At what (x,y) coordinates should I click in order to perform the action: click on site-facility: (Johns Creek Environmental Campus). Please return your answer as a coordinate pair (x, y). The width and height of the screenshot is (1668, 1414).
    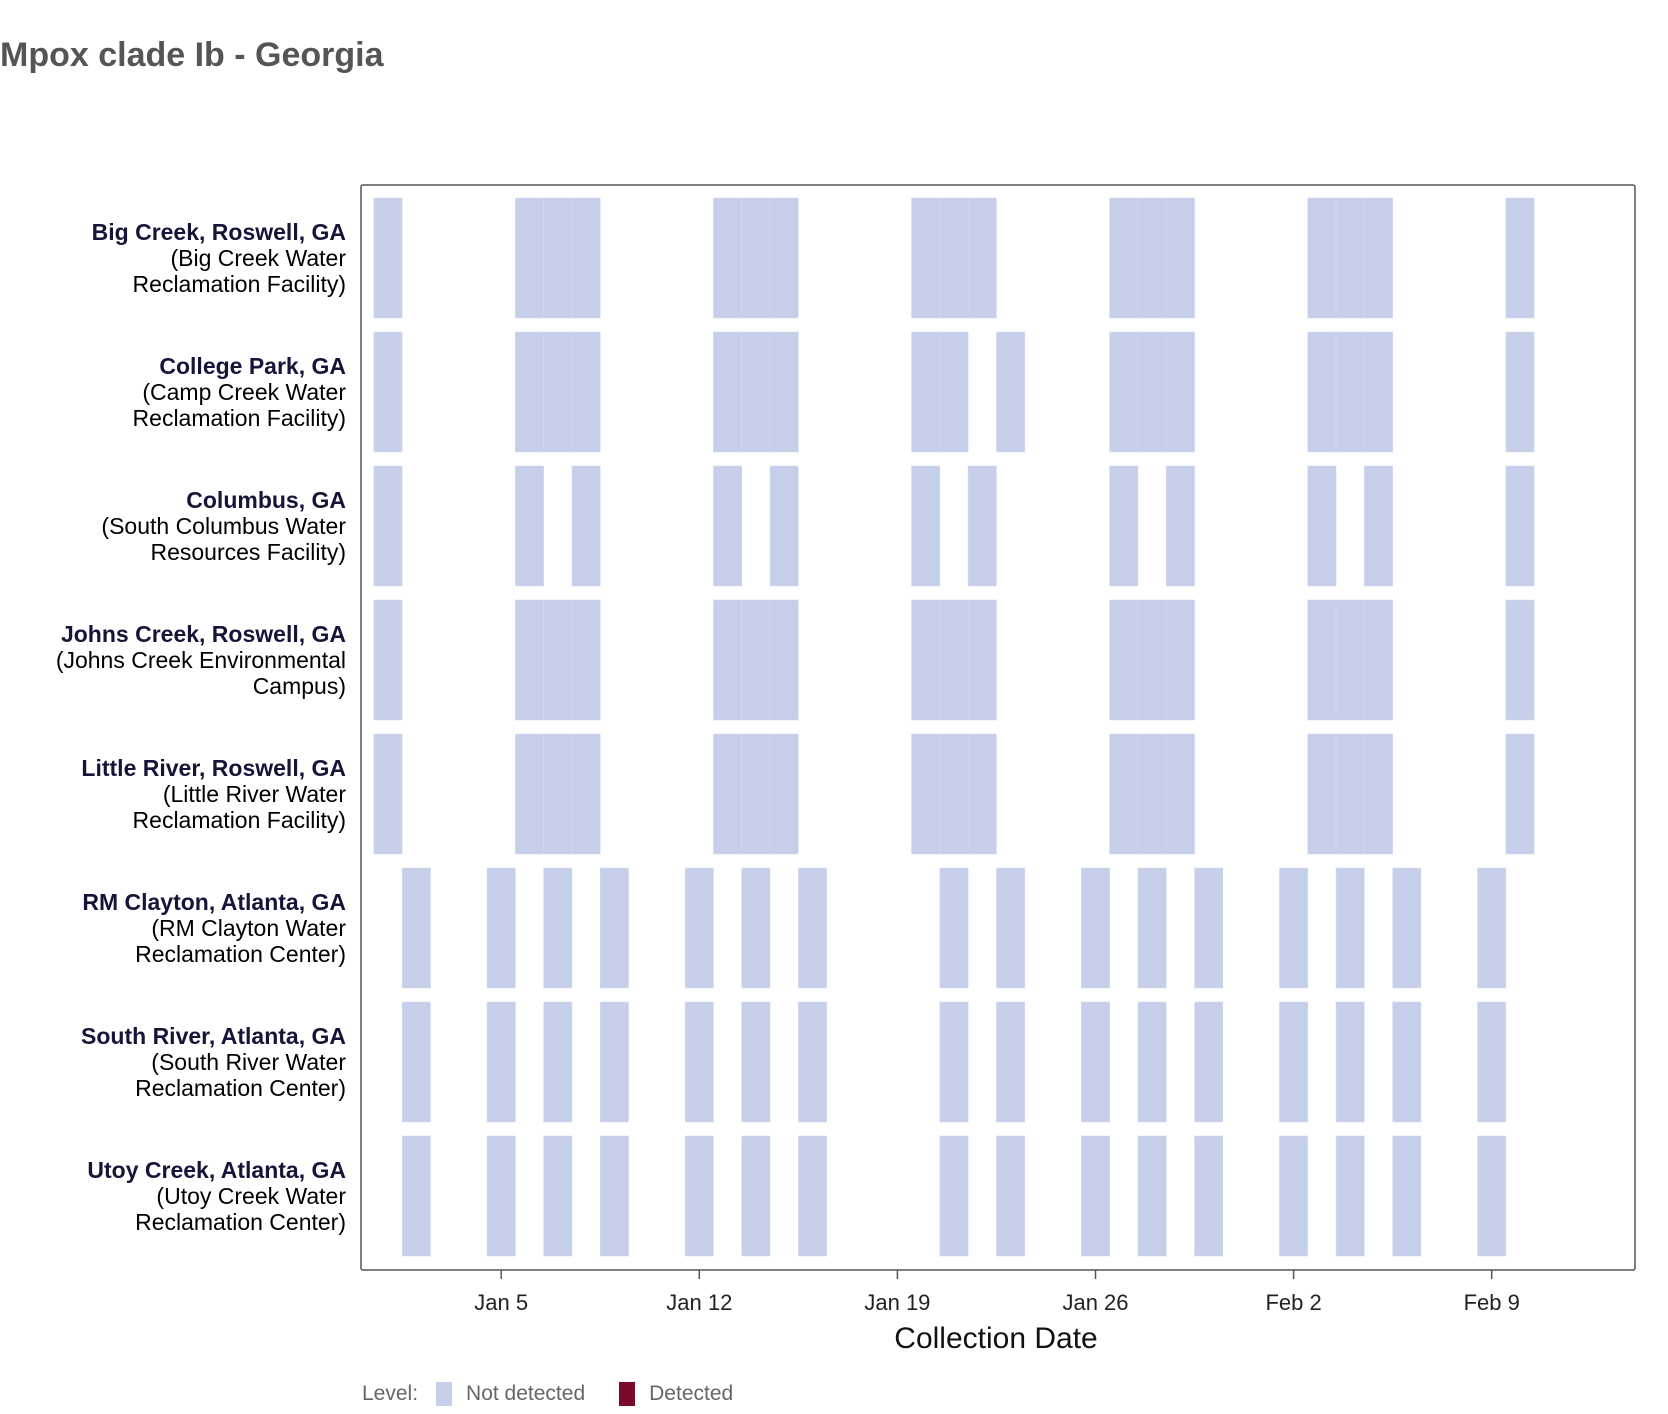
    Looking at the image, I should click on (200, 673).